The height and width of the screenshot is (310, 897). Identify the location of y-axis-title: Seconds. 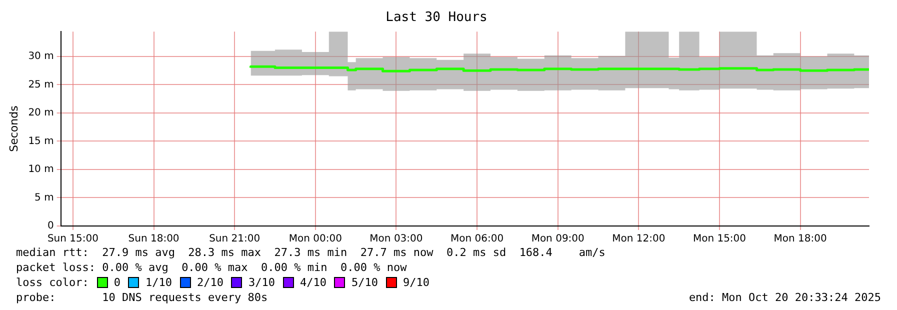
(13, 128).